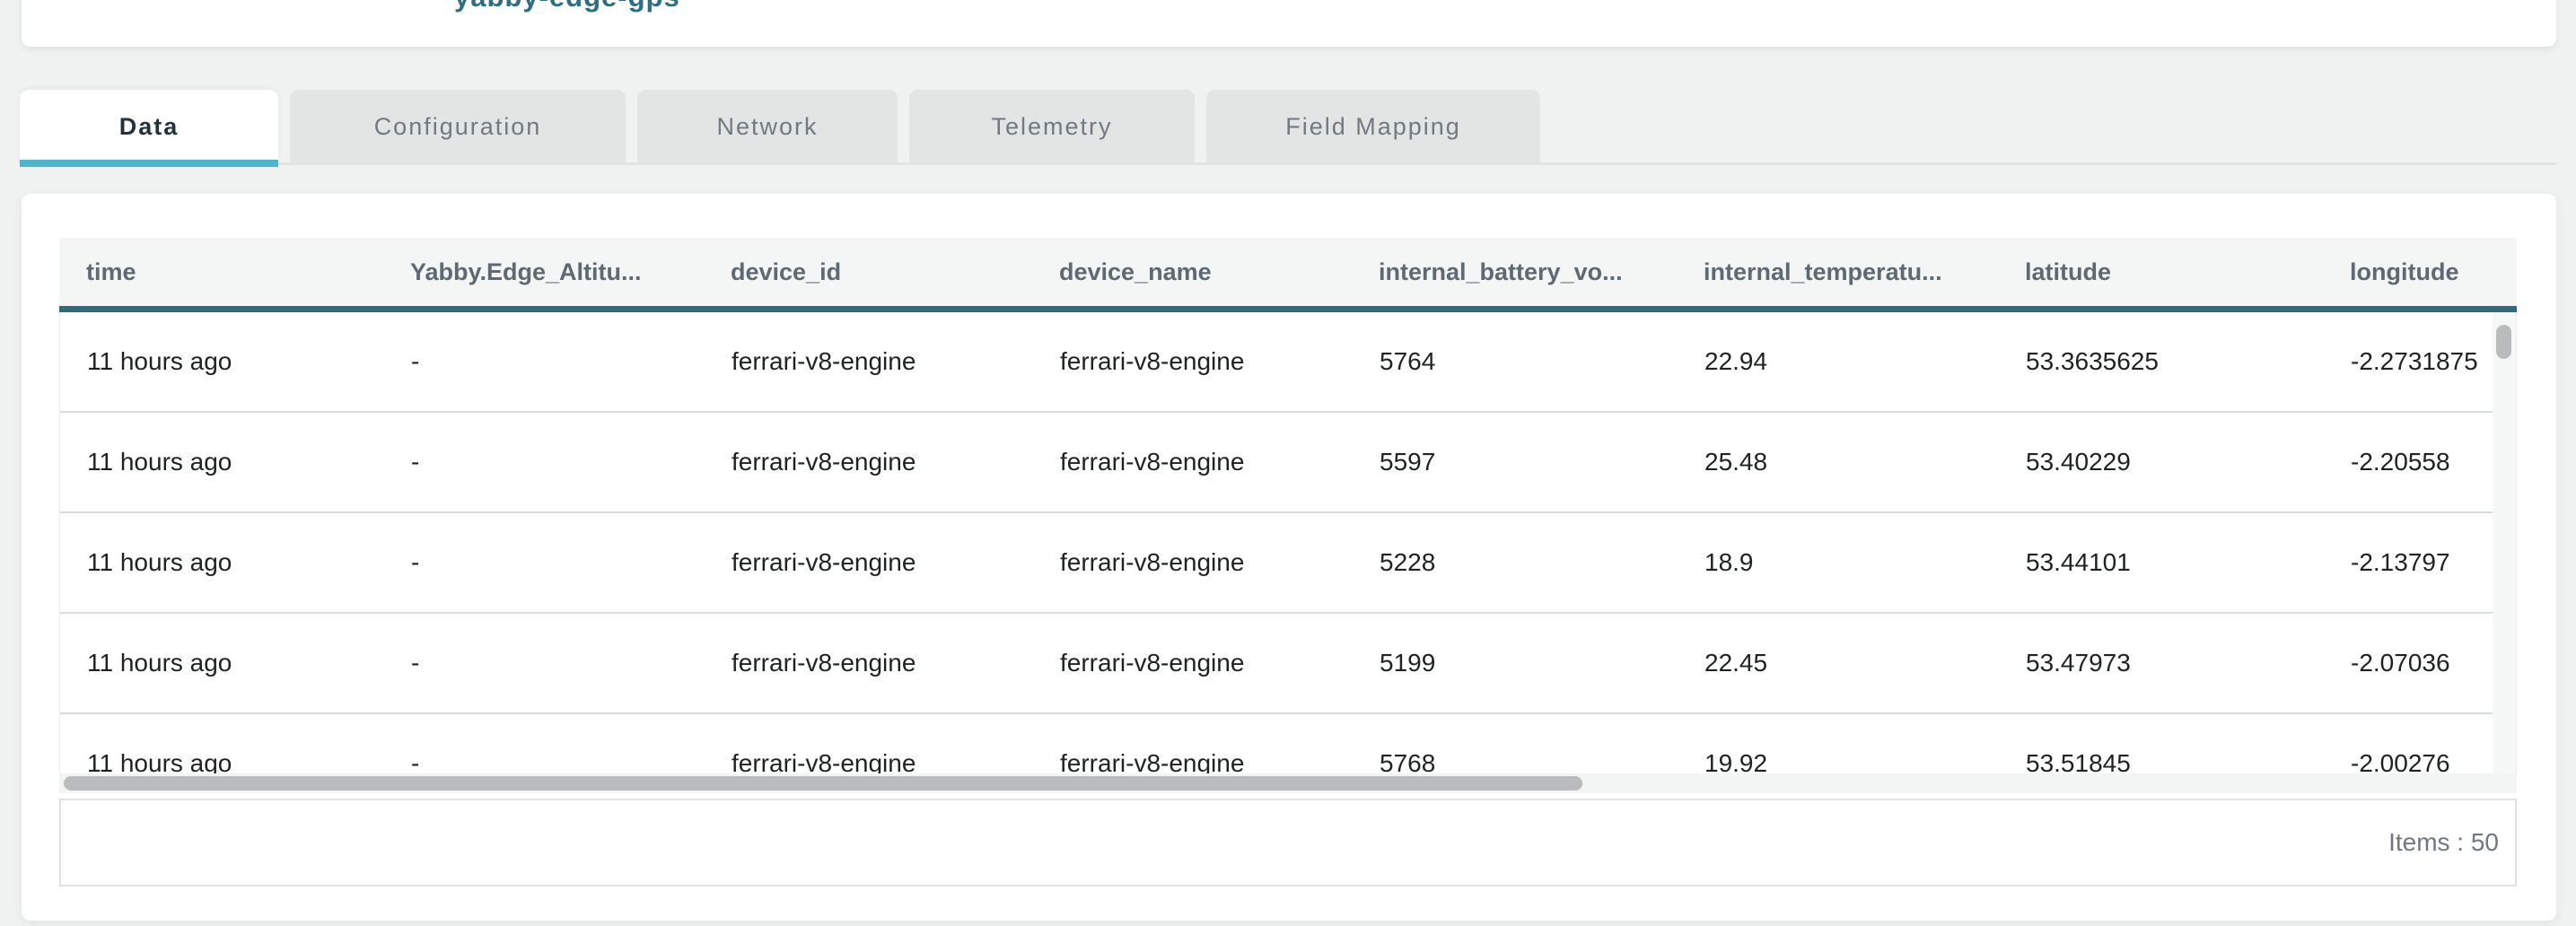 The height and width of the screenshot is (926, 2576). I want to click on active-tab-underline, so click(149, 163).